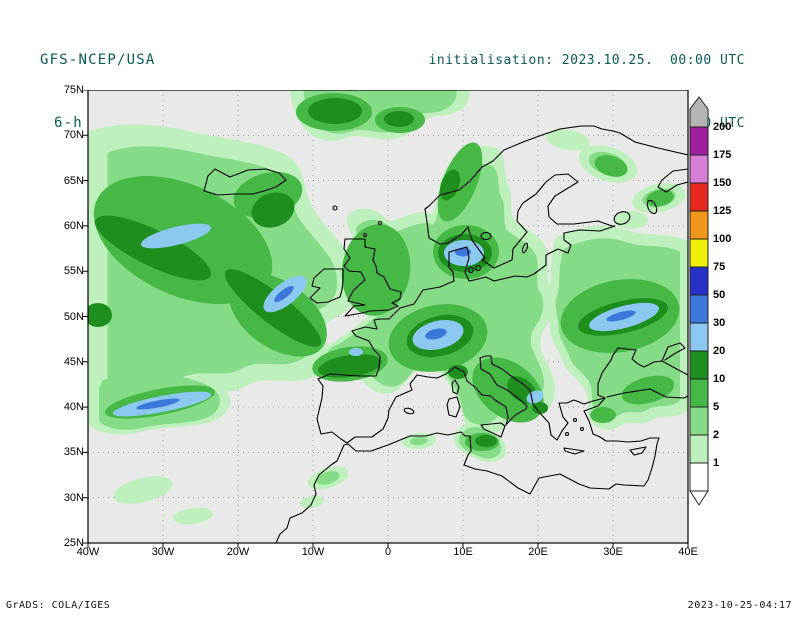 The image size is (800, 618). Describe the element at coordinates (638, 451) in the screenshot. I see `coastline-cyprus` at that location.